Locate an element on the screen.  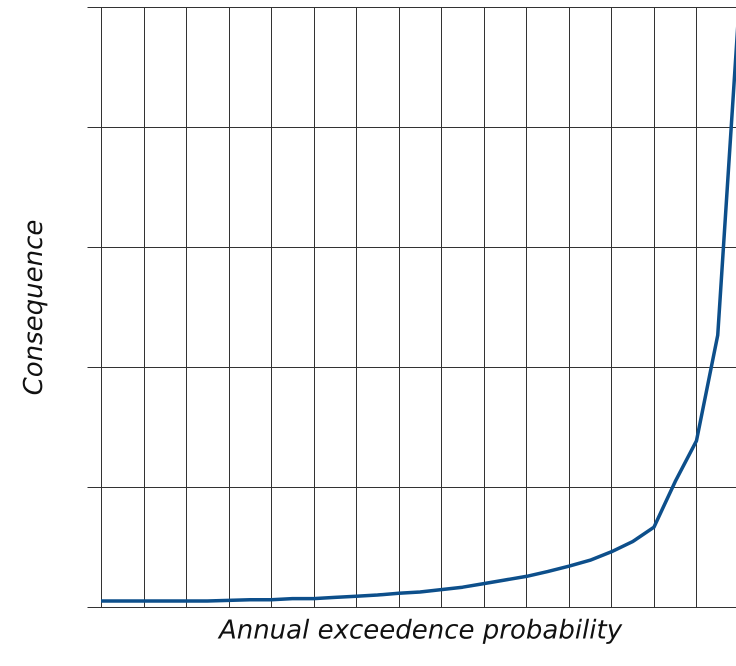
x-axis-title: Annual exceedence probability is located at coordinates (419, 631).